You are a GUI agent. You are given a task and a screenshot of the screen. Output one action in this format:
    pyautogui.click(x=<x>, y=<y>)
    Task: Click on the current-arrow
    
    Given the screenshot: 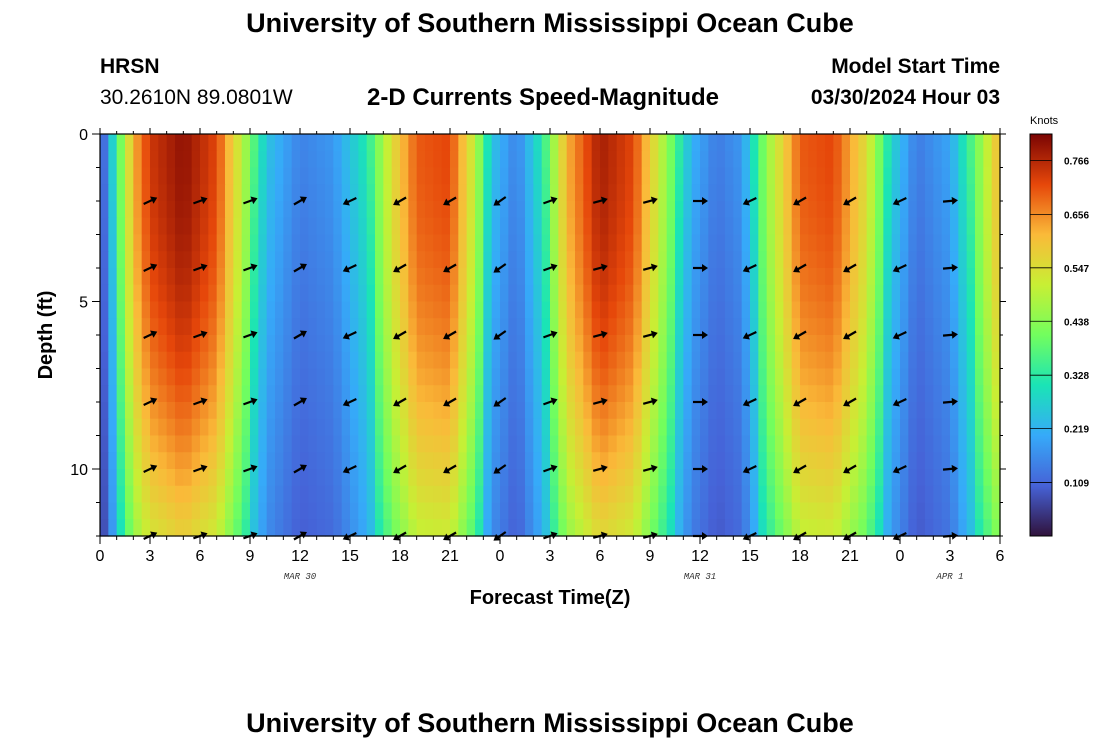 What is the action you would take?
    pyautogui.click(x=600, y=267)
    